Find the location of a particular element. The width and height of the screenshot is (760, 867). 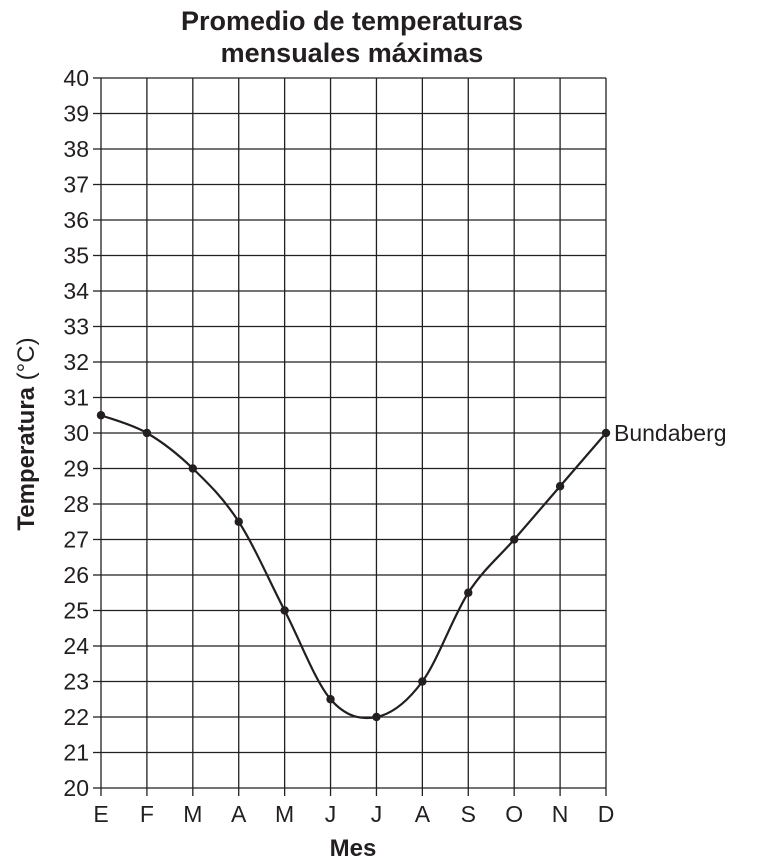

y-tick-label: 37 is located at coordinates (76, 185).